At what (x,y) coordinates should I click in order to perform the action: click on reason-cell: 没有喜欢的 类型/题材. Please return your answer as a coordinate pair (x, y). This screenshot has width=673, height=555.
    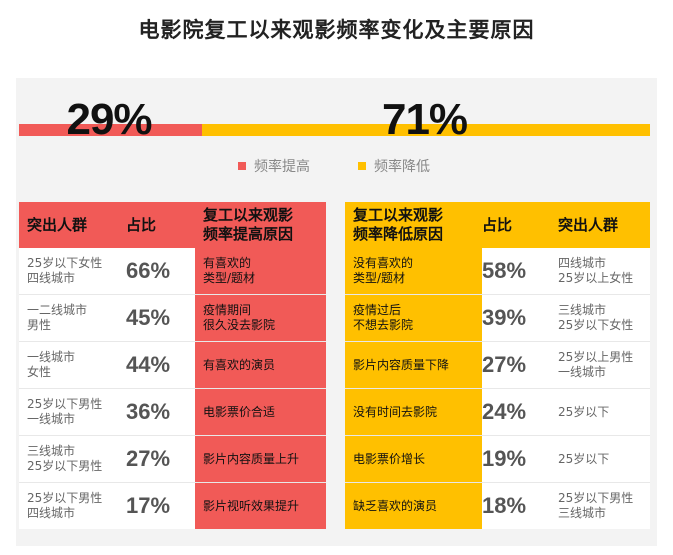
    Looking at the image, I should click on (413, 271).